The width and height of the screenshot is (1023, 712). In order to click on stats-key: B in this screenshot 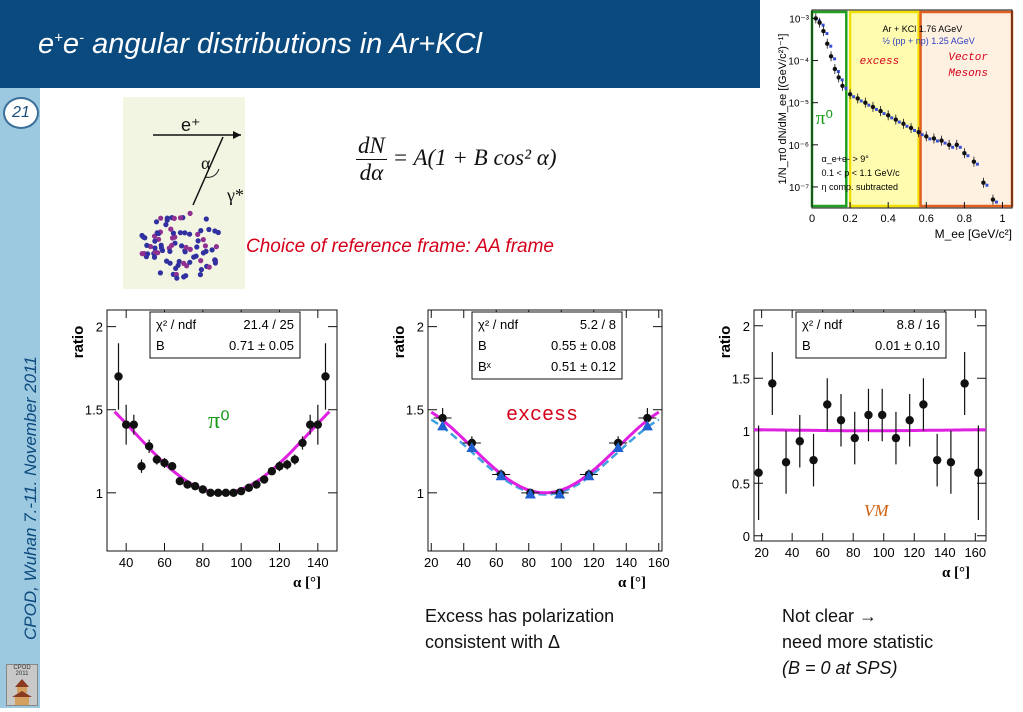, I will do `click(482, 345)`.